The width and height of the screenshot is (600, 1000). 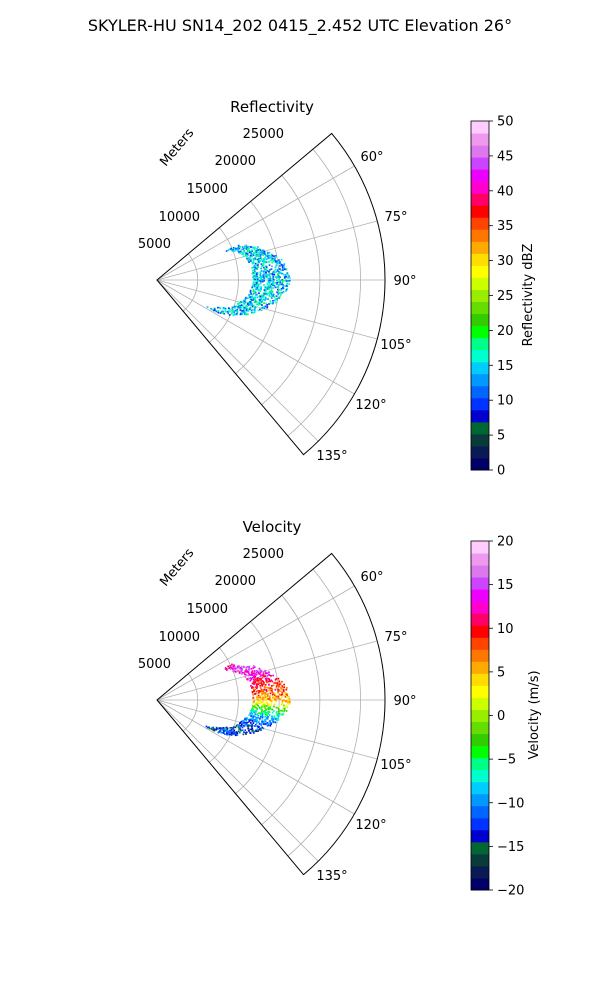 What do you see at coordinates (291, 710) in the screenshot?
I see `velocity-grid-arc` at bounding box center [291, 710].